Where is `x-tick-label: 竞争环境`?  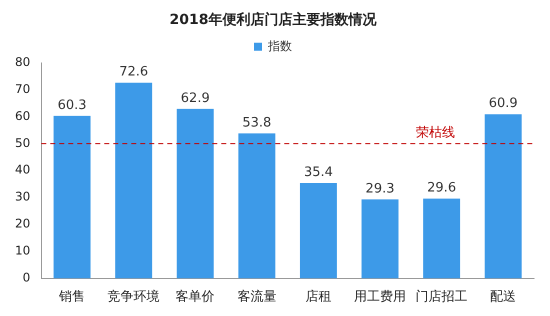 x-tick-label: 竞争环境 is located at coordinates (134, 296).